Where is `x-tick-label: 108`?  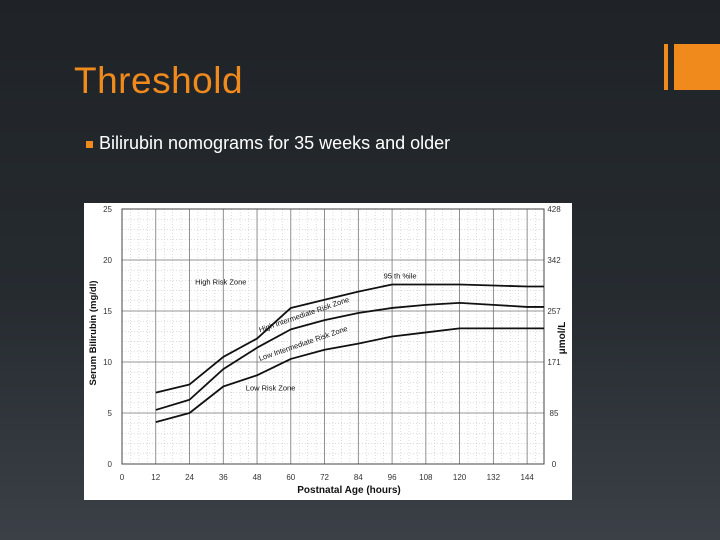
x-tick-label: 108 is located at coordinates (426, 477).